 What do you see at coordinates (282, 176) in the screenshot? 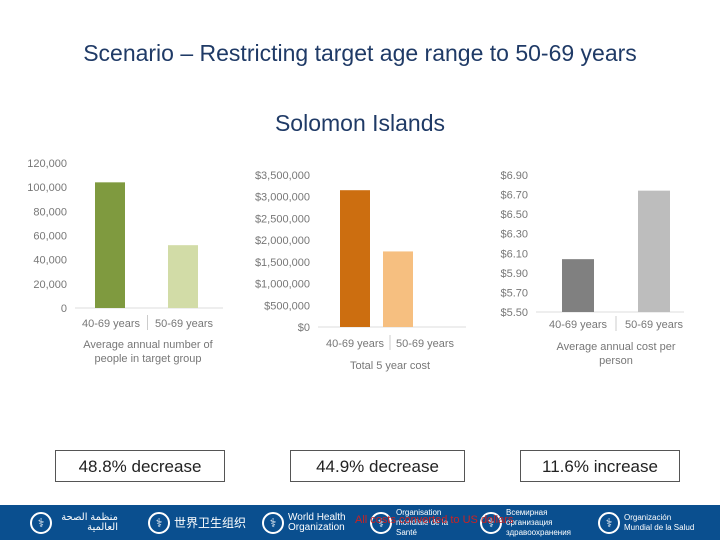
I see `y-tick-label: $3,500,000` at bounding box center [282, 176].